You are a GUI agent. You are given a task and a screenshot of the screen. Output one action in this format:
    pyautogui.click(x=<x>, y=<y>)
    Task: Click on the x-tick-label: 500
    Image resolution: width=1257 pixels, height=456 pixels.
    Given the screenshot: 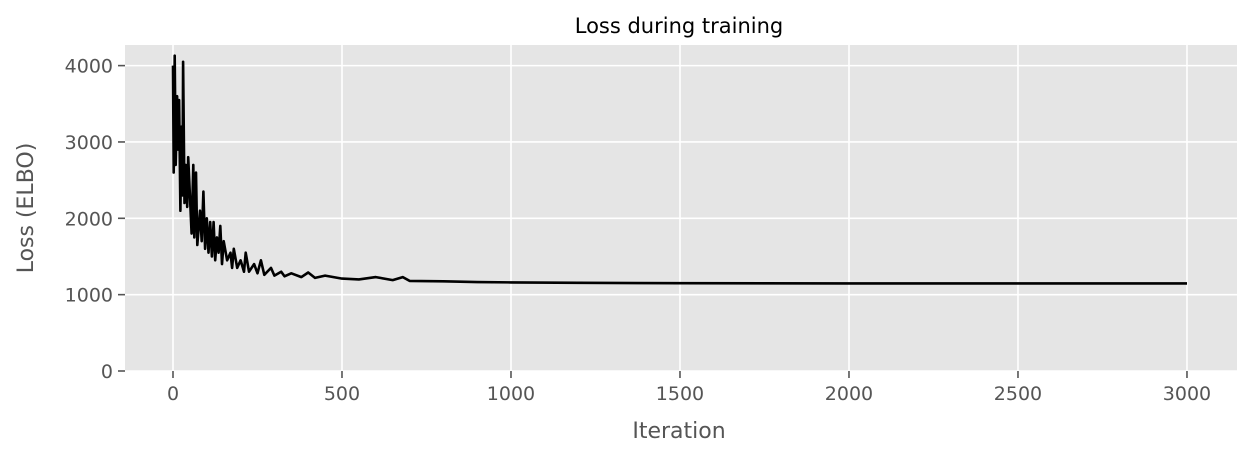 What is the action you would take?
    pyautogui.click(x=342, y=394)
    